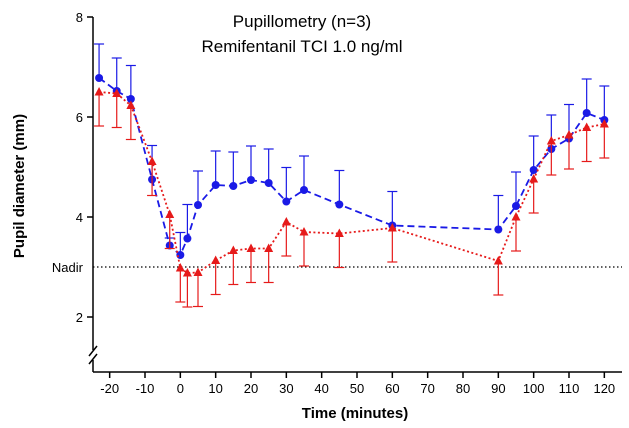 The height and width of the screenshot is (428, 629). What do you see at coordinates (302, 46) in the screenshot?
I see `chart-subtitle: Remifentanil TCI 1.0 ng/ml` at bounding box center [302, 46].